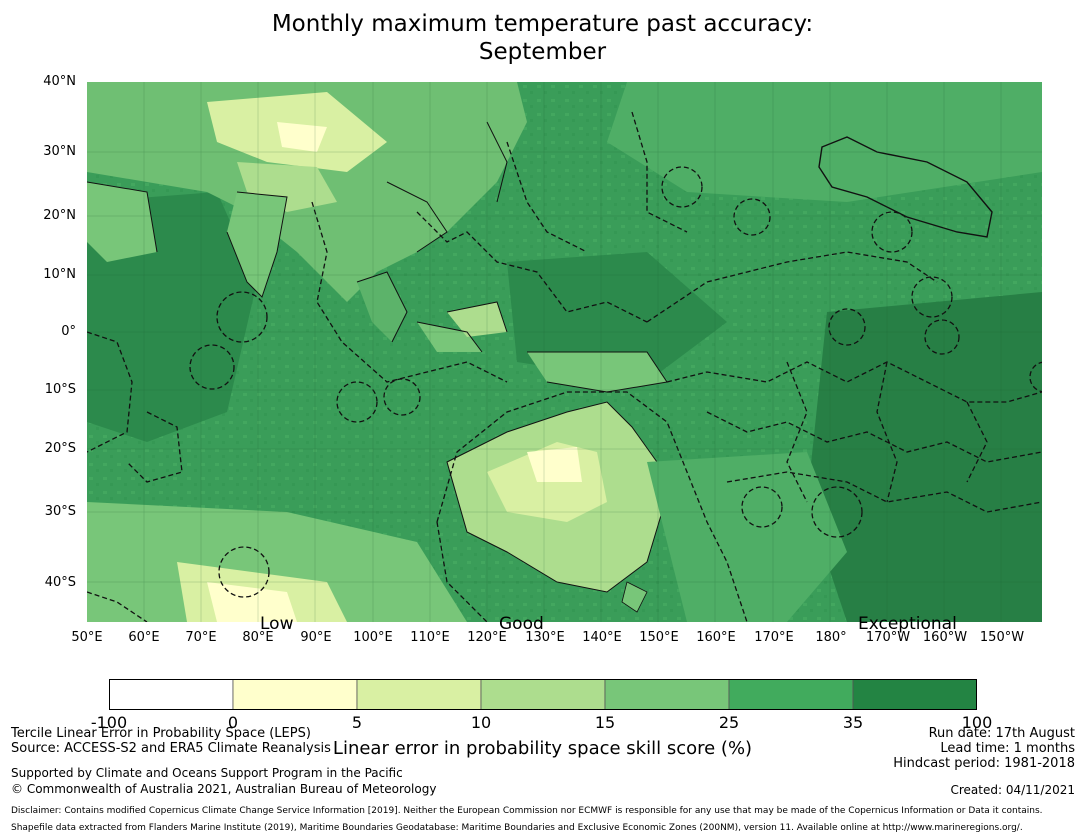 This screenshot has height=839, width=1085. I want to click on colorbar, so click(543, 694).